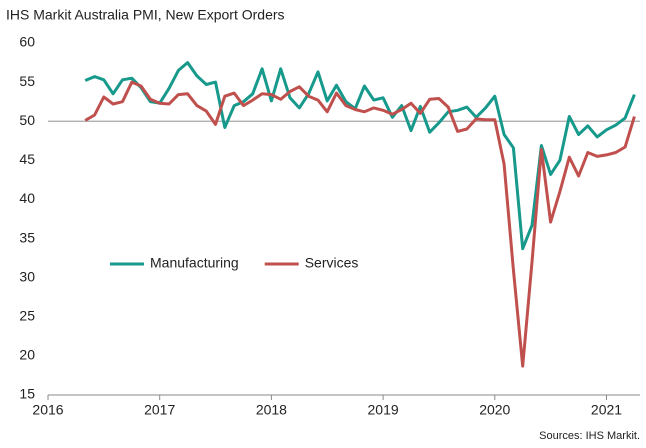  What do you see at coordinates (589, 436) in the screenshot?
I see `source-note: Sources: IHS Markit.` at bounding box center [589, 436].